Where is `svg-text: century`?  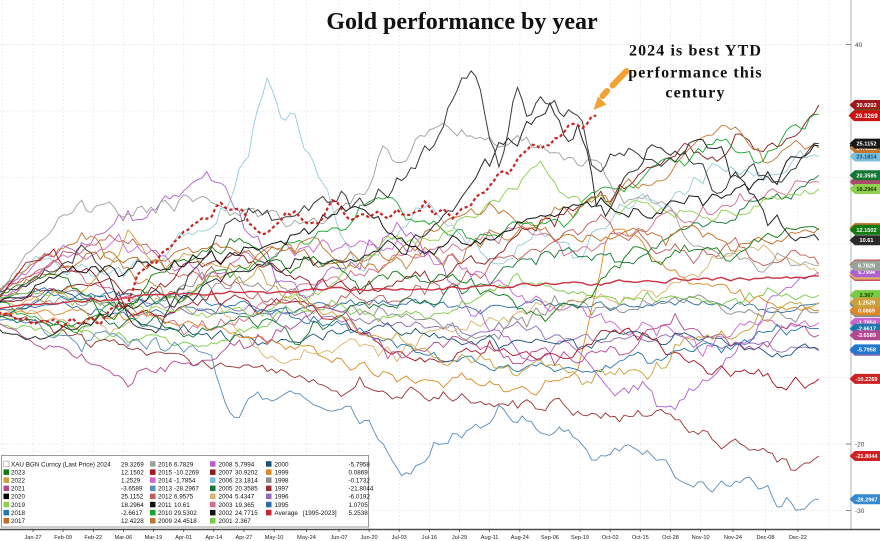
svg-text: century is located at coordinates (695, 93).